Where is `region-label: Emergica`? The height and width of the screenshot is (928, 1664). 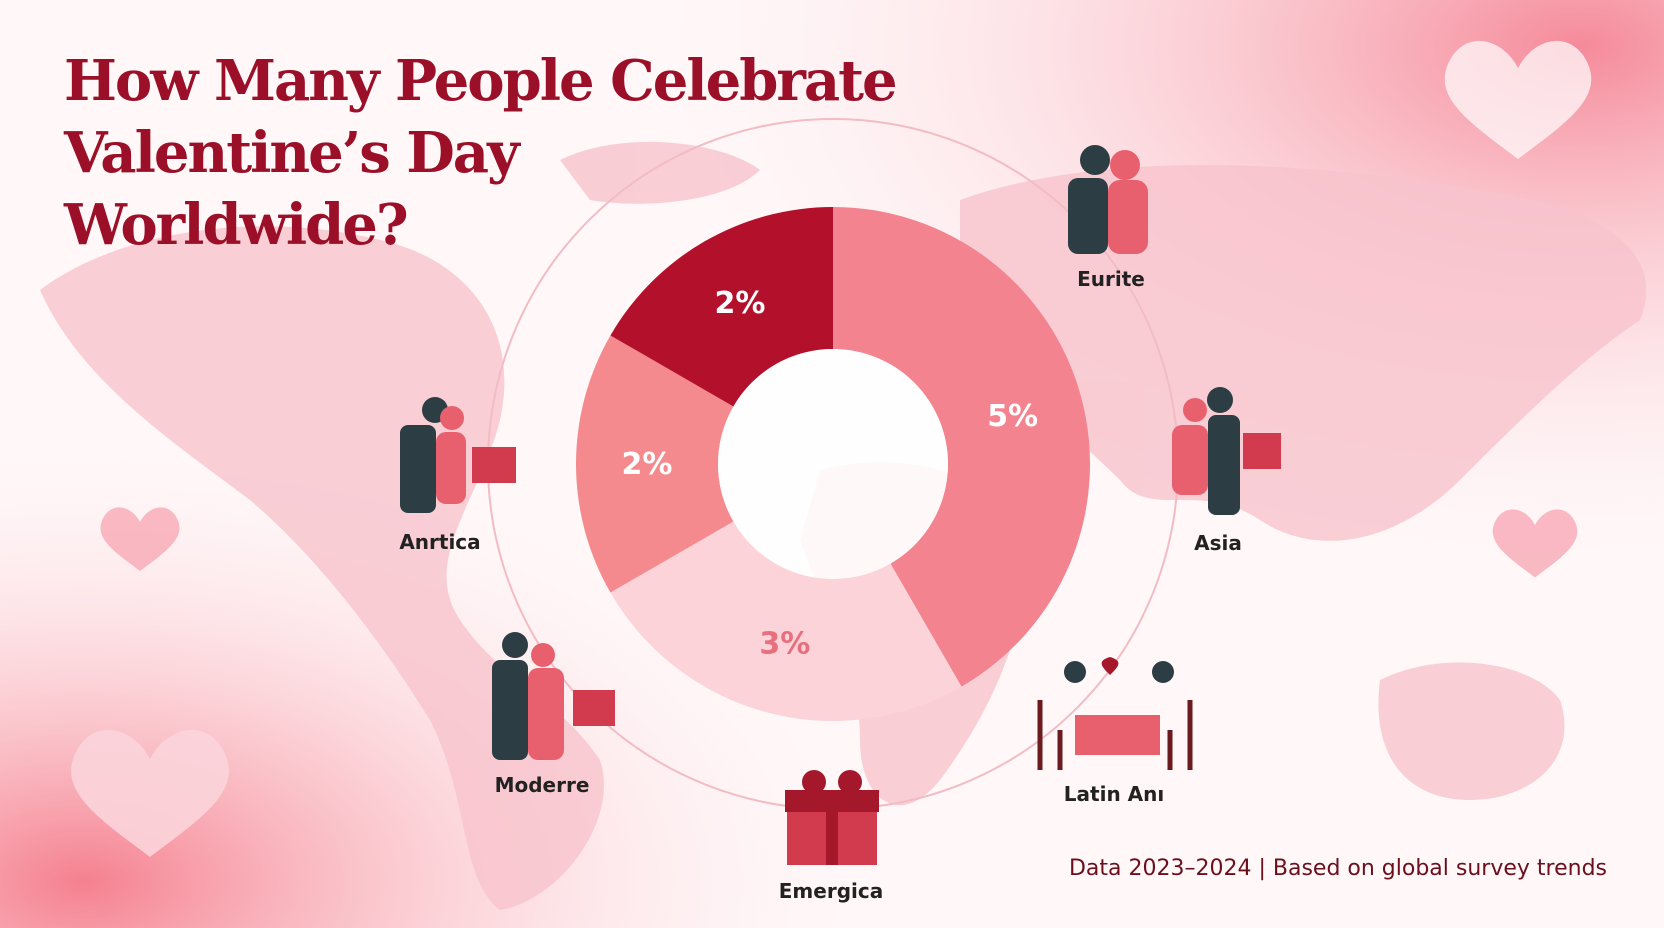
region-label: Emergica is located at coordinates (831, 891).